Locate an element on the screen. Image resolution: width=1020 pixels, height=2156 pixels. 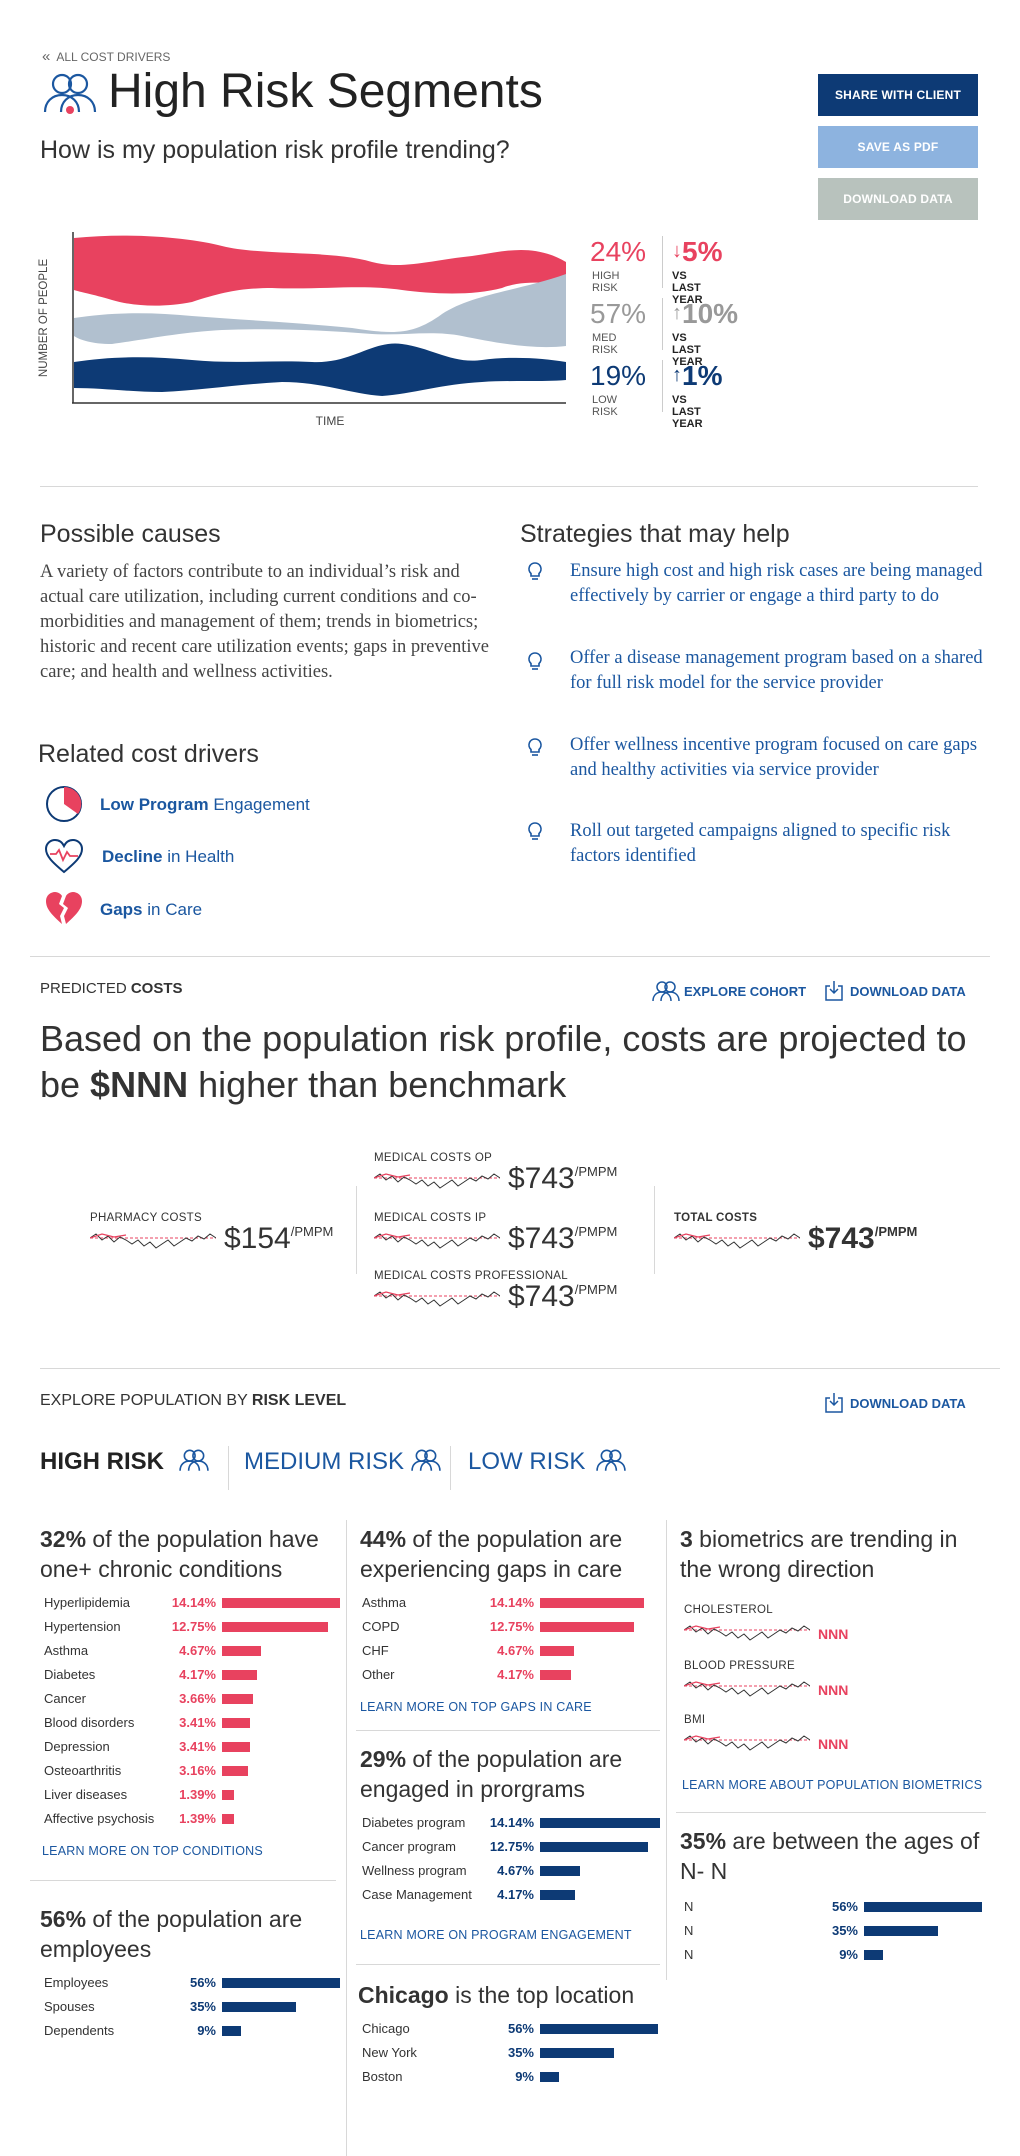
condition-row: Asthma 4.67% is located at coordinates (194, 1651).